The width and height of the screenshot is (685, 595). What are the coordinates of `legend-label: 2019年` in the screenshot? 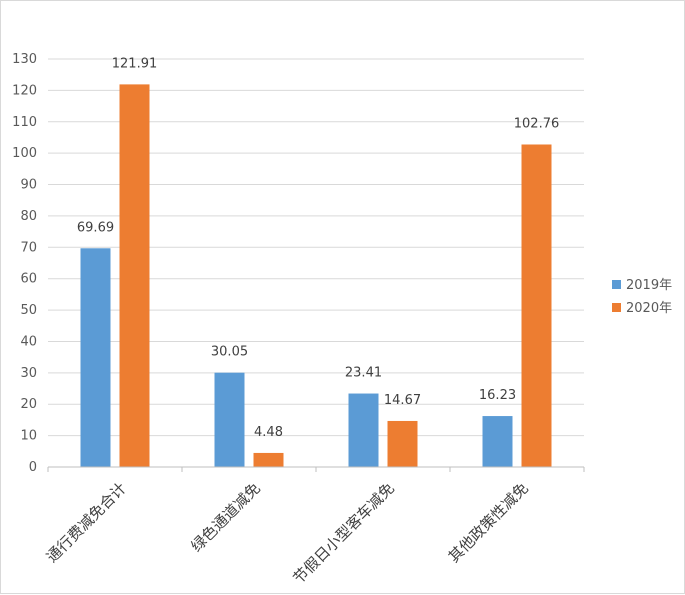 It's located at (649, 285).